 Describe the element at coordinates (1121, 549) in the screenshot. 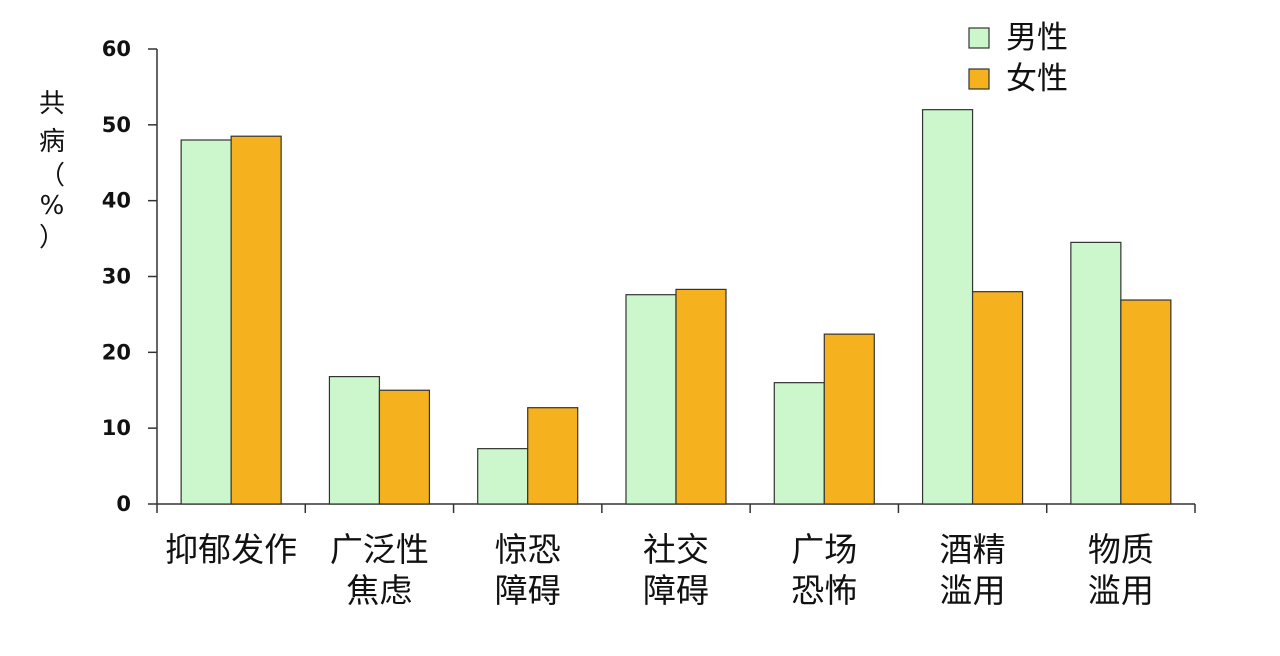

I see `category-label: 物质` at that location.